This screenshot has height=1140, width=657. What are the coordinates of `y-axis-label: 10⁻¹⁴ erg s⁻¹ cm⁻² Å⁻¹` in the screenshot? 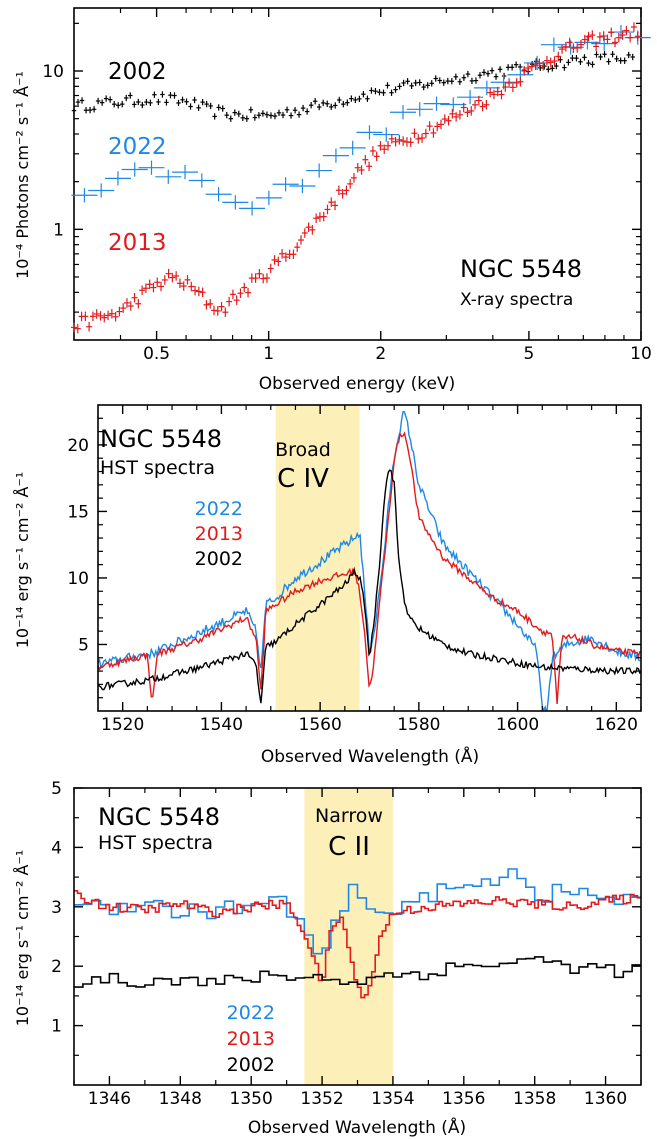 It's located at (22, 938).